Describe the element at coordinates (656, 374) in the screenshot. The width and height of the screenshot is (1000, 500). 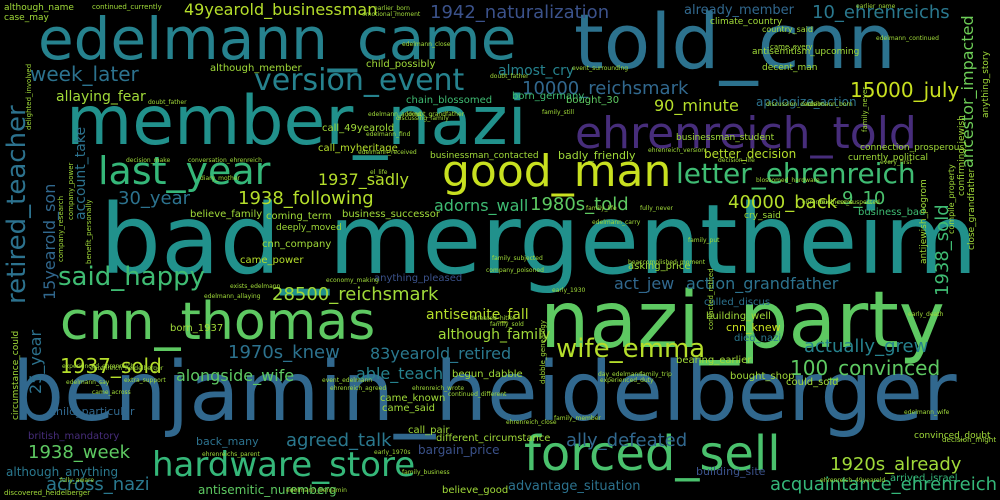
I see `word: family_trip` at that location.